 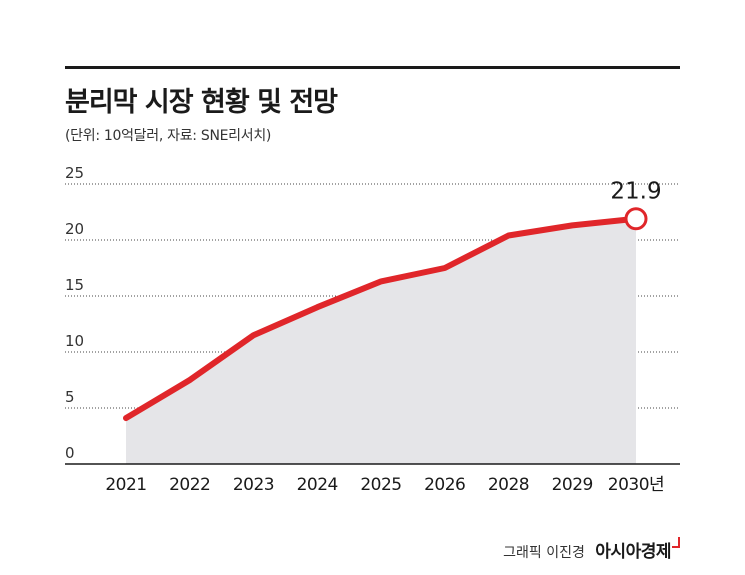 I want to click on x-tick-label: 2026, so click(x=444, y=485).